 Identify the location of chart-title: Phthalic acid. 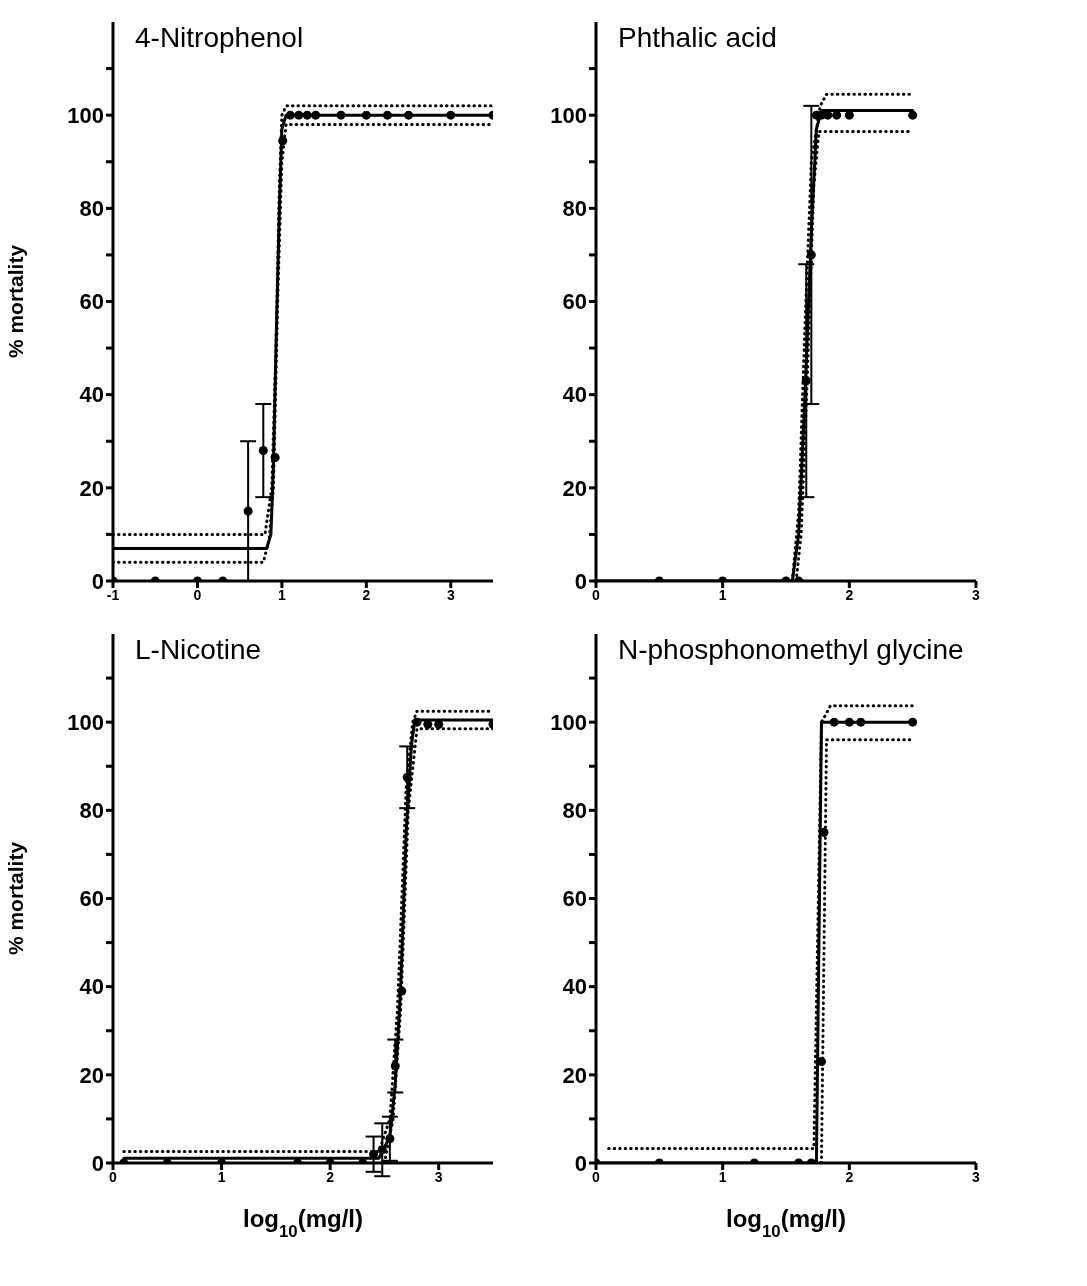
(697, 38).